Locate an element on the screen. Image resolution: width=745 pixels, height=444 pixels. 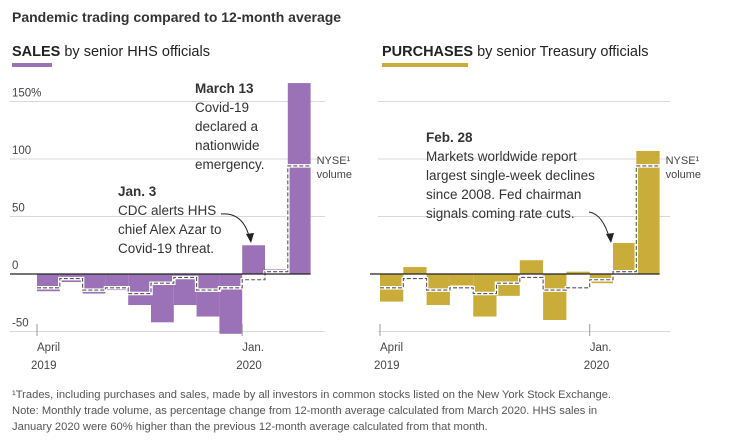
hhs-nyse-line is located at coordinates (174, 230).